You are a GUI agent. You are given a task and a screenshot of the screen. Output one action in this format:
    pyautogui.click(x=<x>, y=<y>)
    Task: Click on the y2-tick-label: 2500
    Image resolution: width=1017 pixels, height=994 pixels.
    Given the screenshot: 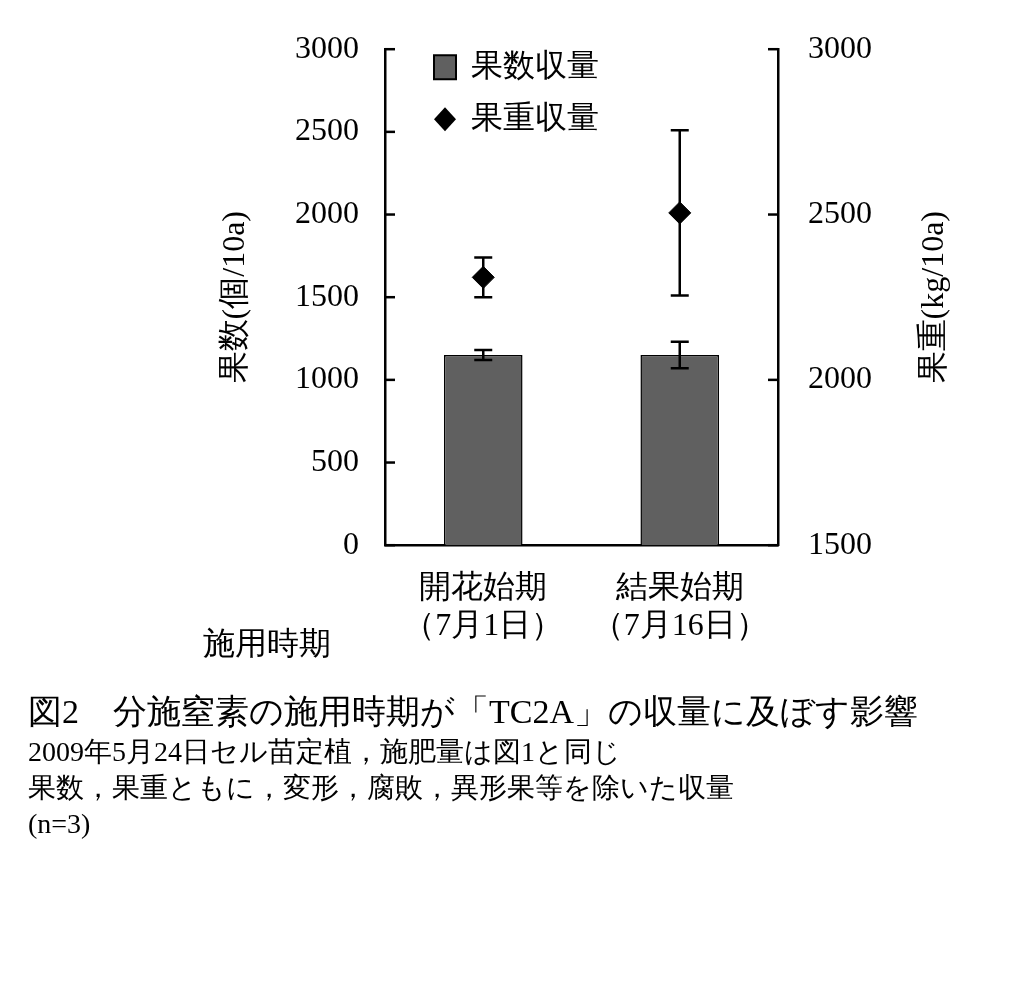 What is the action you would take?
    pyautogui.click(x=840, y=211)
    